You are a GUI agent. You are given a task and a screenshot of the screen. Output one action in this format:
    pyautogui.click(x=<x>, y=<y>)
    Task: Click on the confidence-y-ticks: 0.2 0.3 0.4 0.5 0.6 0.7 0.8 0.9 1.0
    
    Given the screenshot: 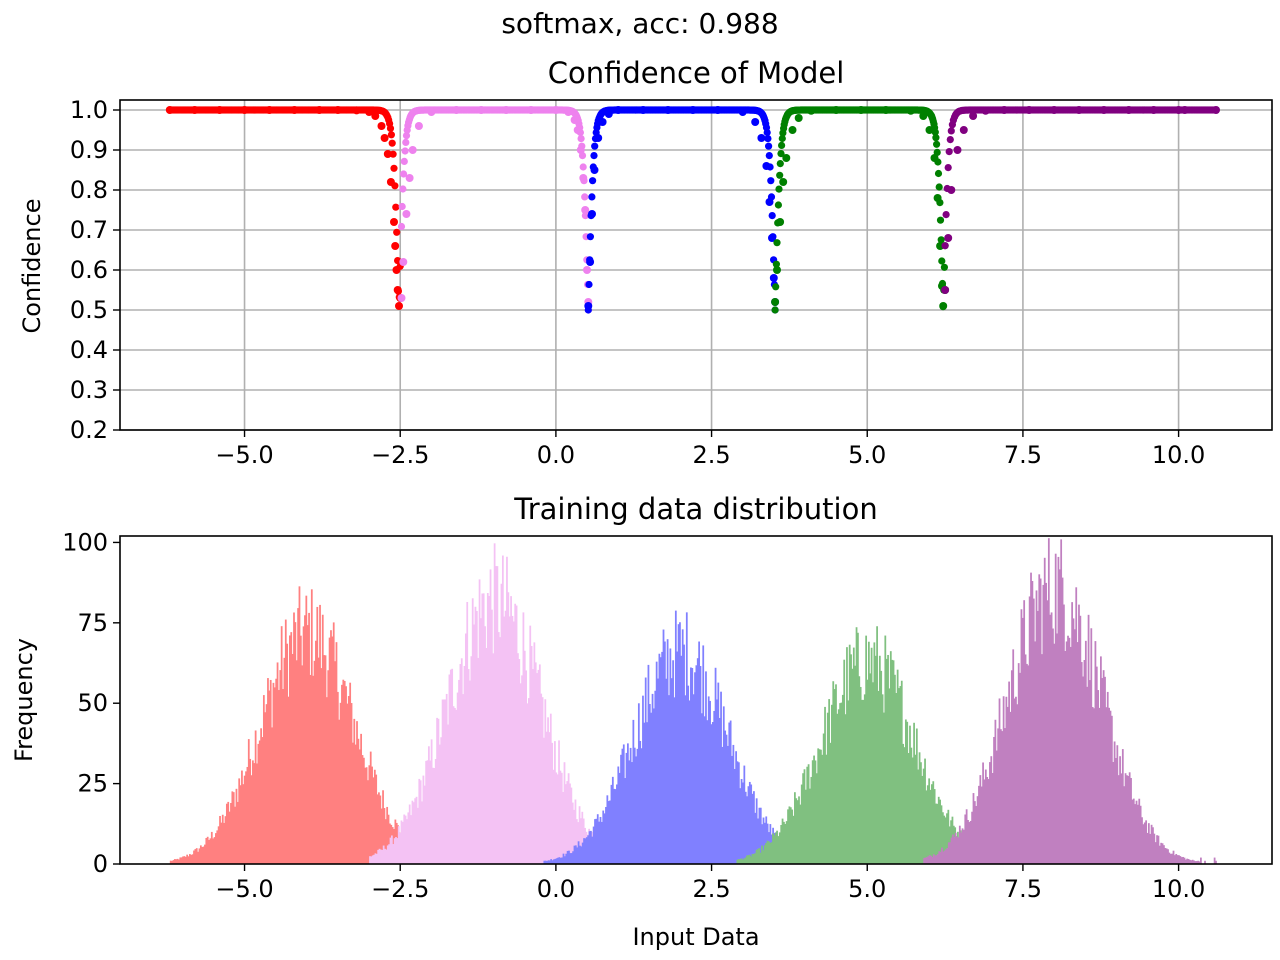 What is the action you would take?
    pyautogui.click(x=95, y=270)
    